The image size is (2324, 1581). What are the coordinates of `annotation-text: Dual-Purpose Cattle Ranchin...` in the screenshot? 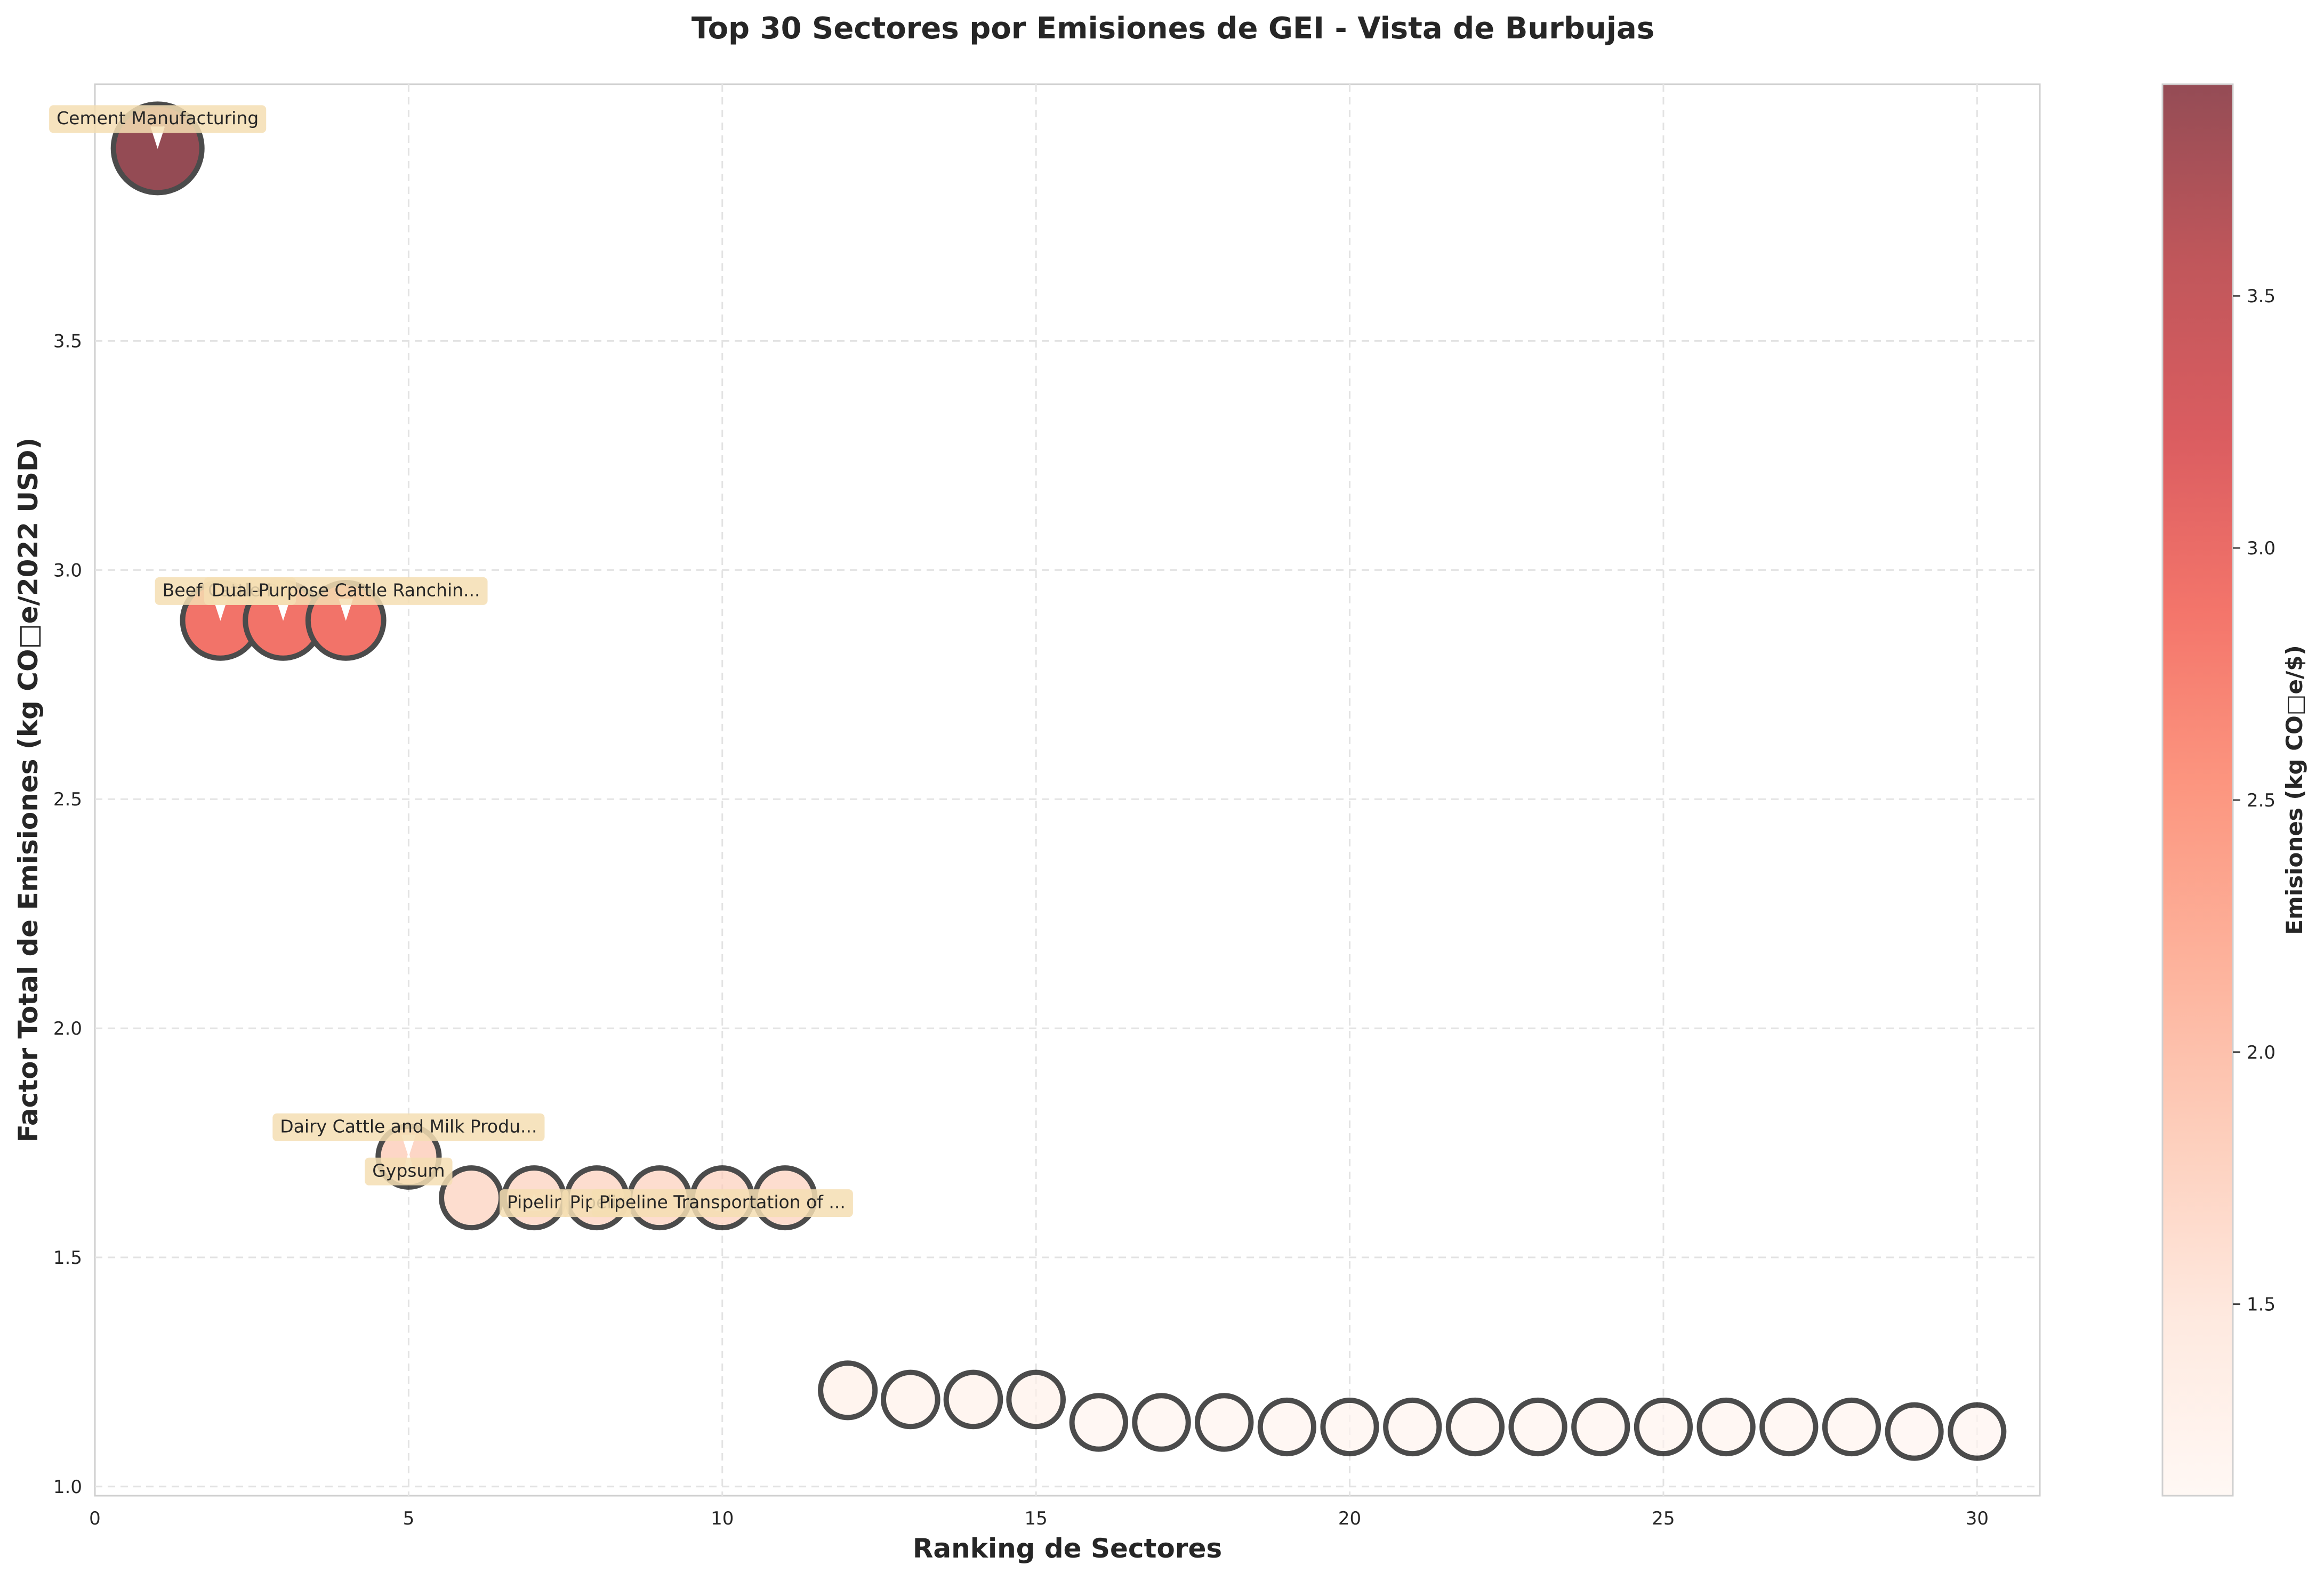 It's located at (346, 589).